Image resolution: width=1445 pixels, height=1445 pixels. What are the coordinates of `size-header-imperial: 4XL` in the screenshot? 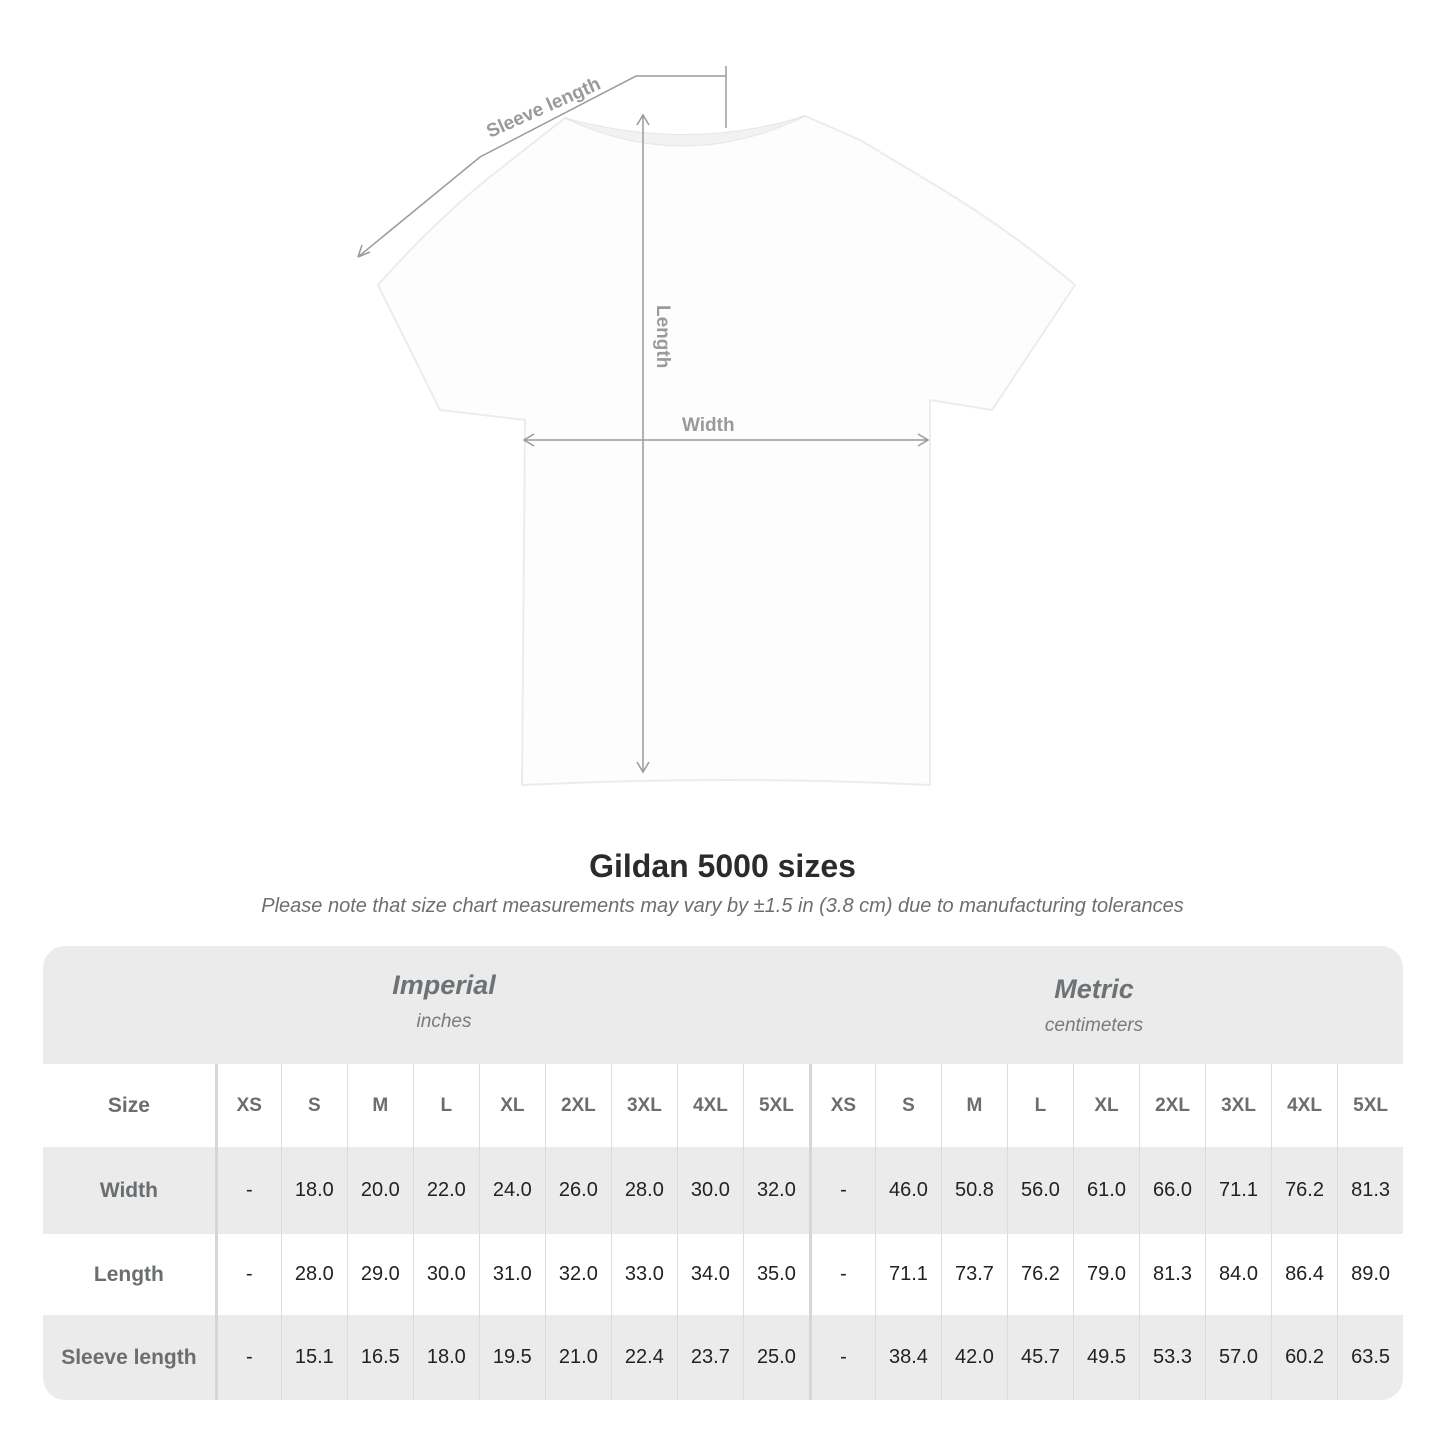 It's located at (709, 1105).